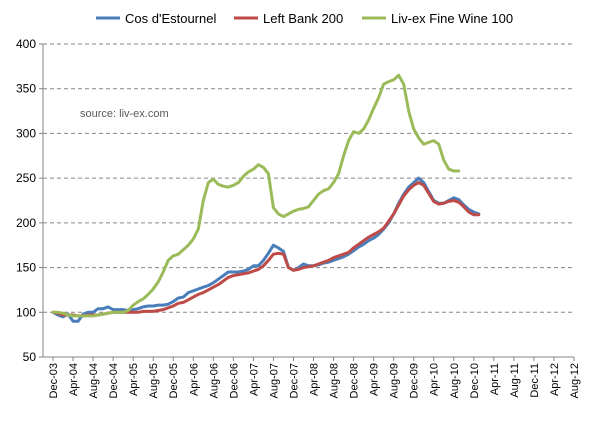 The width and height of the screenshot is (589, 433). I want to click on y-tick-label: 150, so click(26, 268).